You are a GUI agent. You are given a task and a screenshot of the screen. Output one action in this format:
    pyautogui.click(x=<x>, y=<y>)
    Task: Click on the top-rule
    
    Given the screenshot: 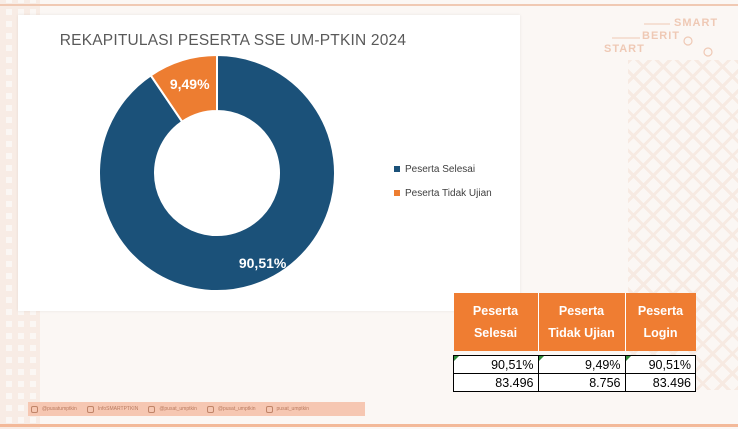 What is the action you would take?
    pyautogui.click(x=369, y=5)
    